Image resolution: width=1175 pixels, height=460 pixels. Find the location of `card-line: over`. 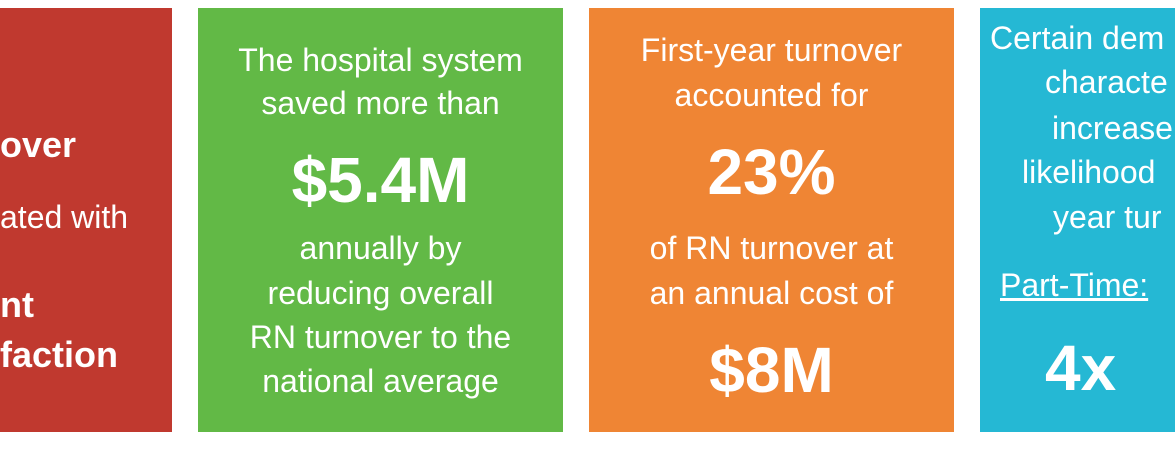

card-line: over is located at coordinates (38, 144).